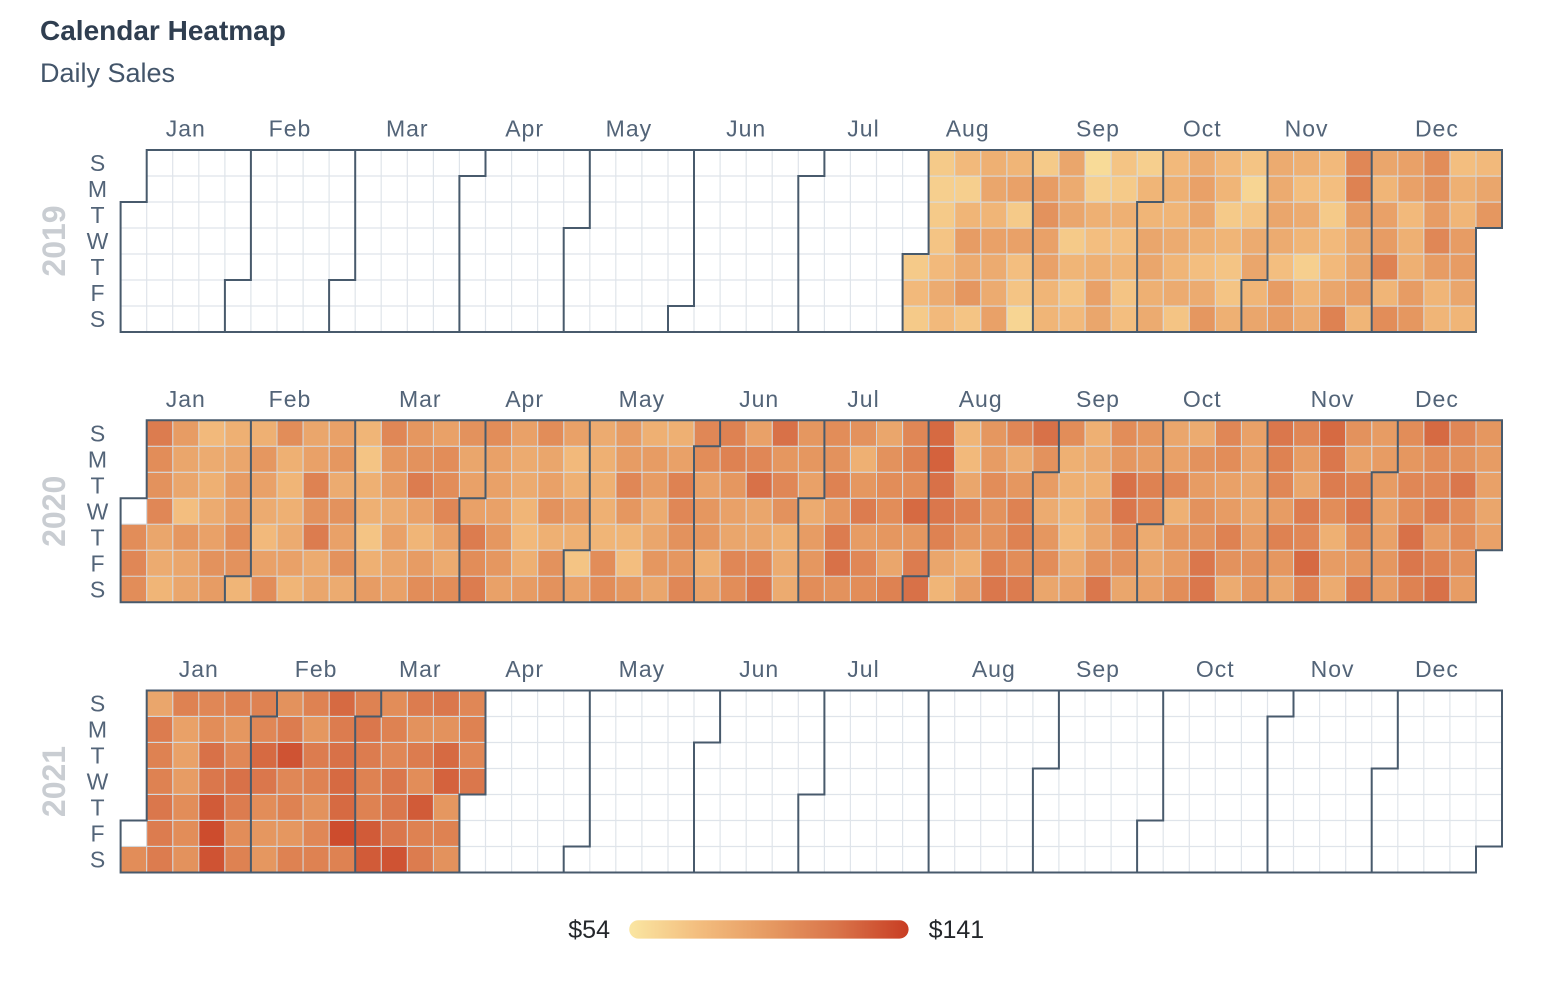  What do you see at coordinates (54, 511) in the screenshot?
I see `svg-text: 2020` at bounding box center [54, 511].